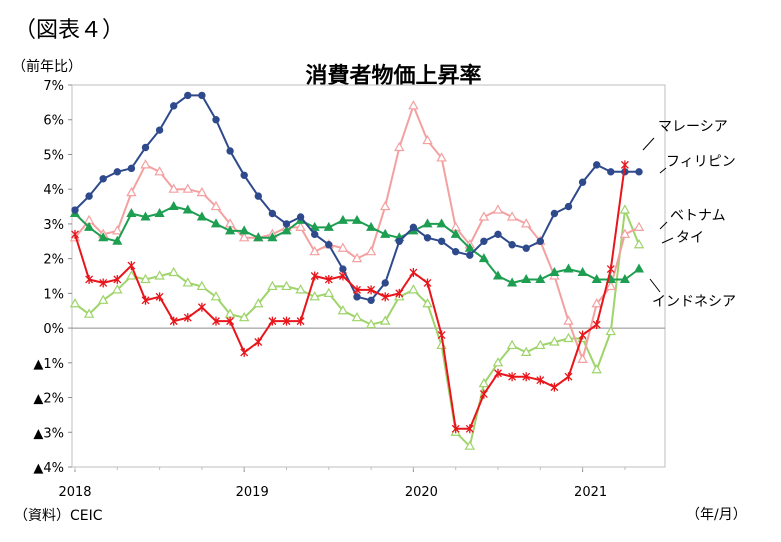 The image size is (781, 542). I want to click on legend-label-フィリピン: フィリピン, so click(701, 162).